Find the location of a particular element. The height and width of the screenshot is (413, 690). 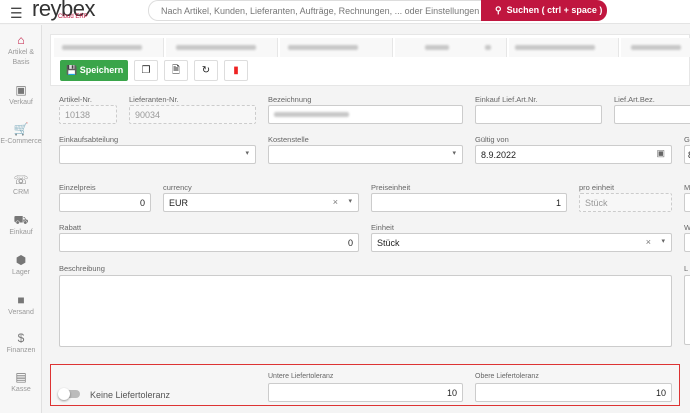

lieferanten-nr-label: Lieferanten-Nr. is located at coordinates (154, 99).